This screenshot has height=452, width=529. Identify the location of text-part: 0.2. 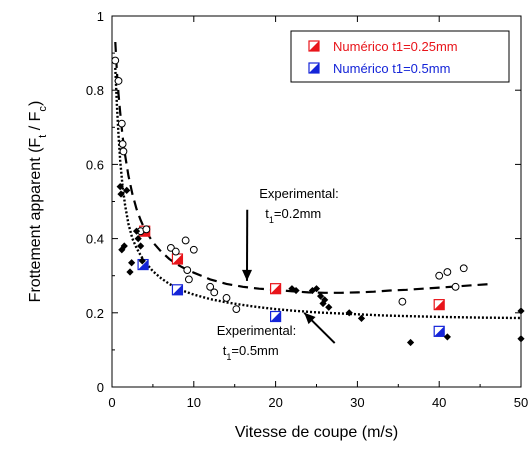
(95, 313).